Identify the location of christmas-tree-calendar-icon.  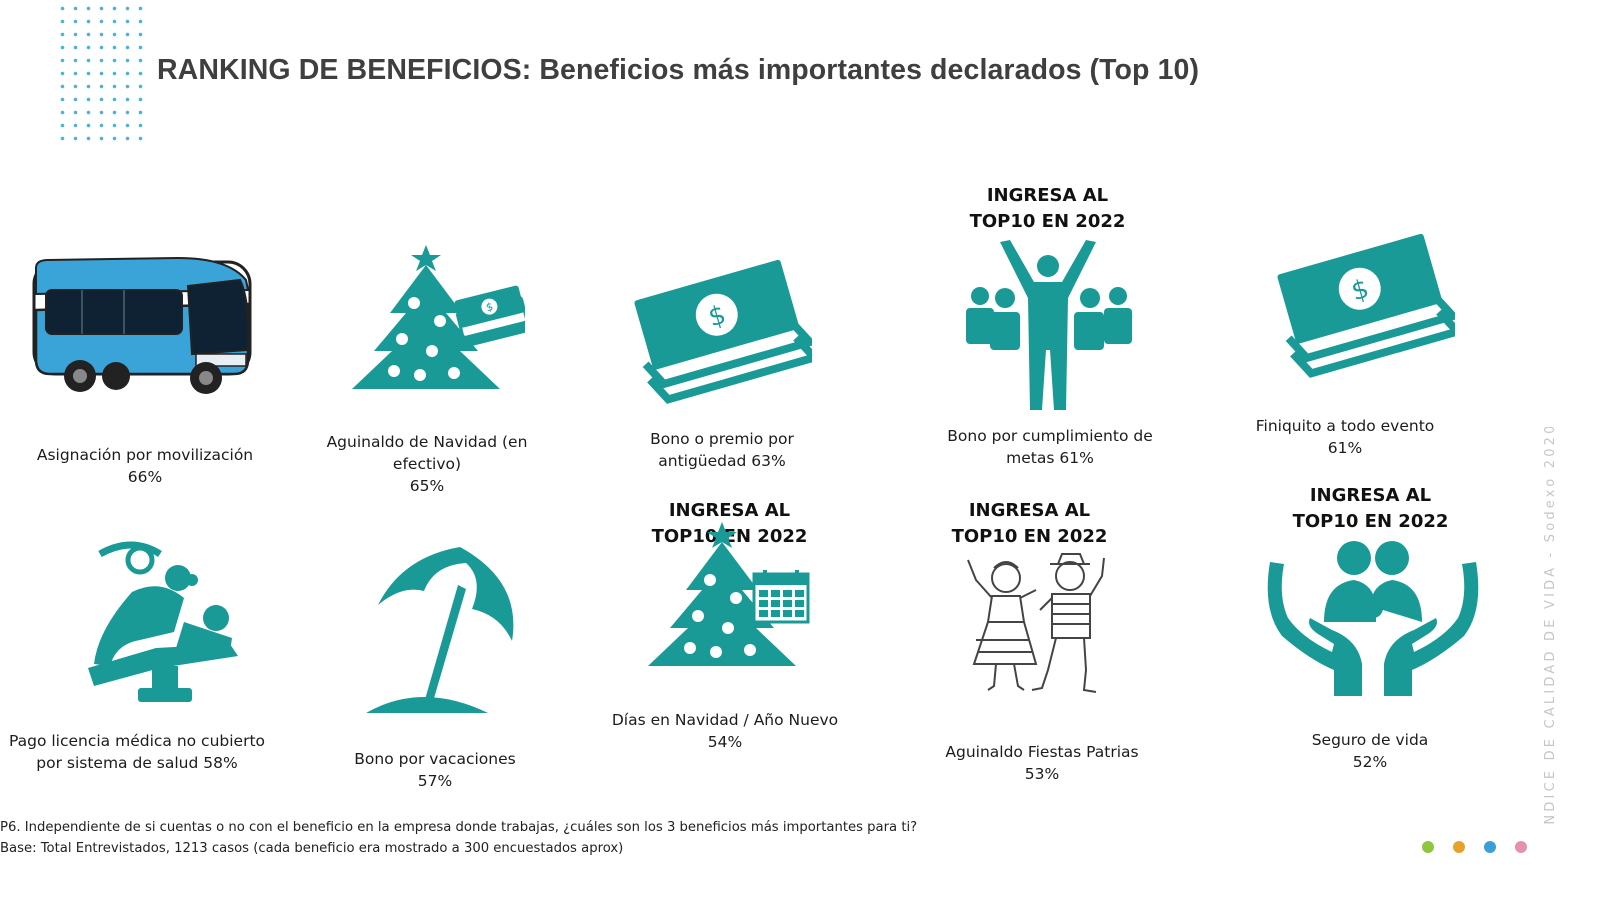
(729, 597).